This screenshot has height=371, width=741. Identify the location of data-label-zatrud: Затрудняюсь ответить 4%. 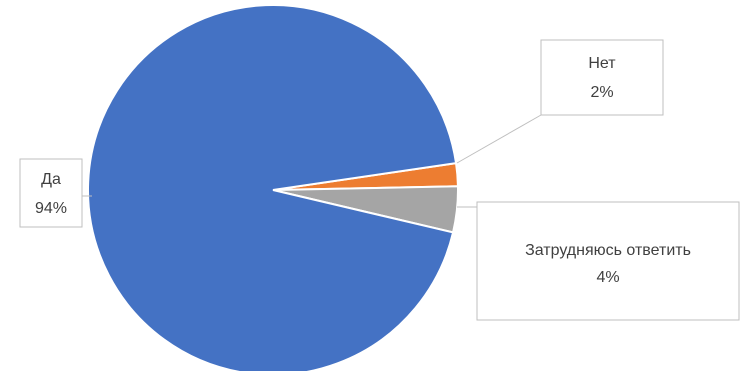
(608, 261).